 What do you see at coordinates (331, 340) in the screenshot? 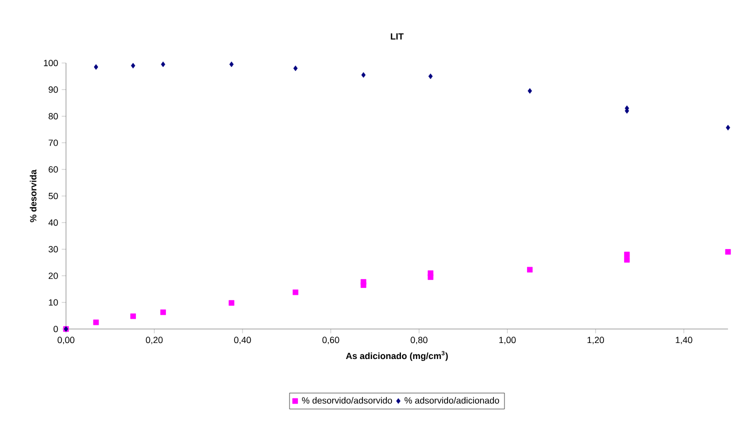
I see `x-tick-label: 0,60` at bounding box center [331, 340].